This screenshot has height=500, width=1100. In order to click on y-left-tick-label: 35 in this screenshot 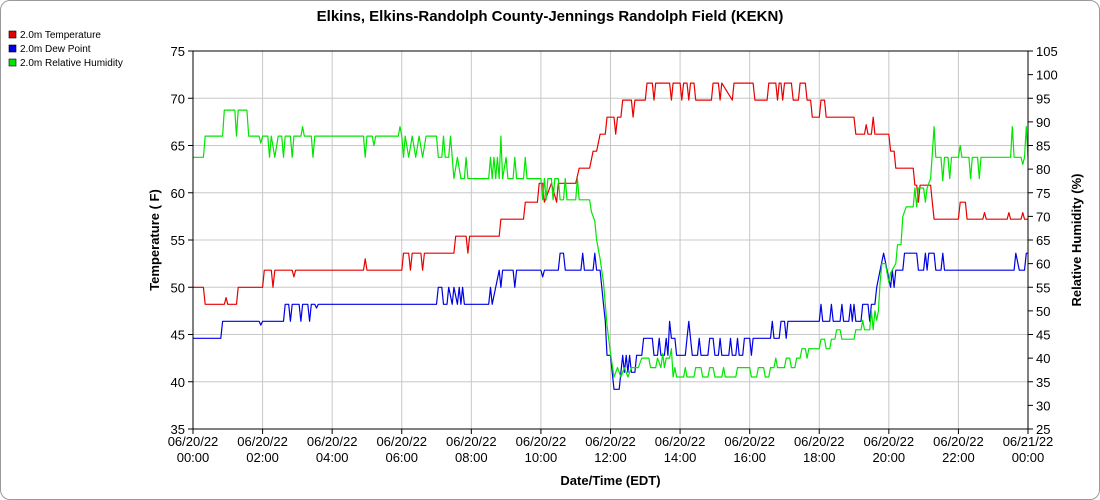, I will do `click(178, 429)`.